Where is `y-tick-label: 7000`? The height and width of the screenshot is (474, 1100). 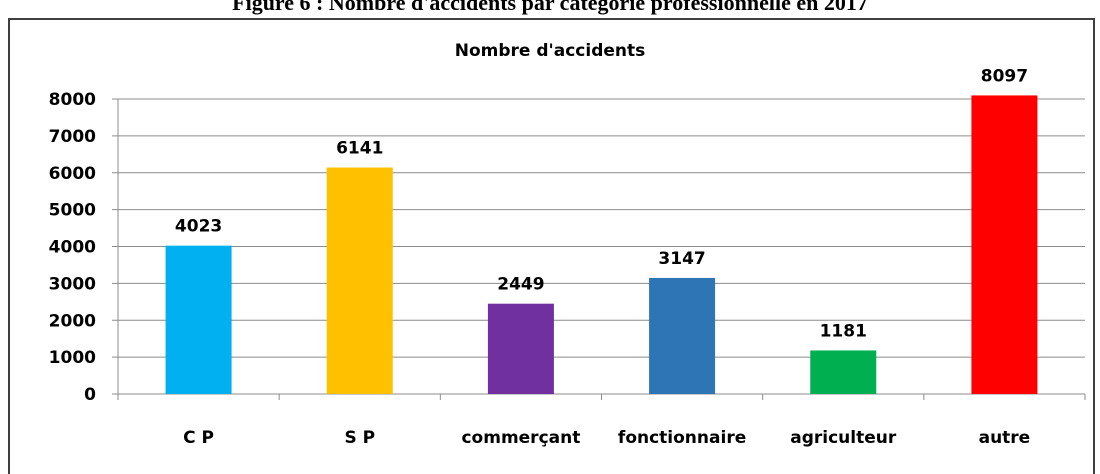 y-tick-label: 7000 is located at coordinates (72, 137).